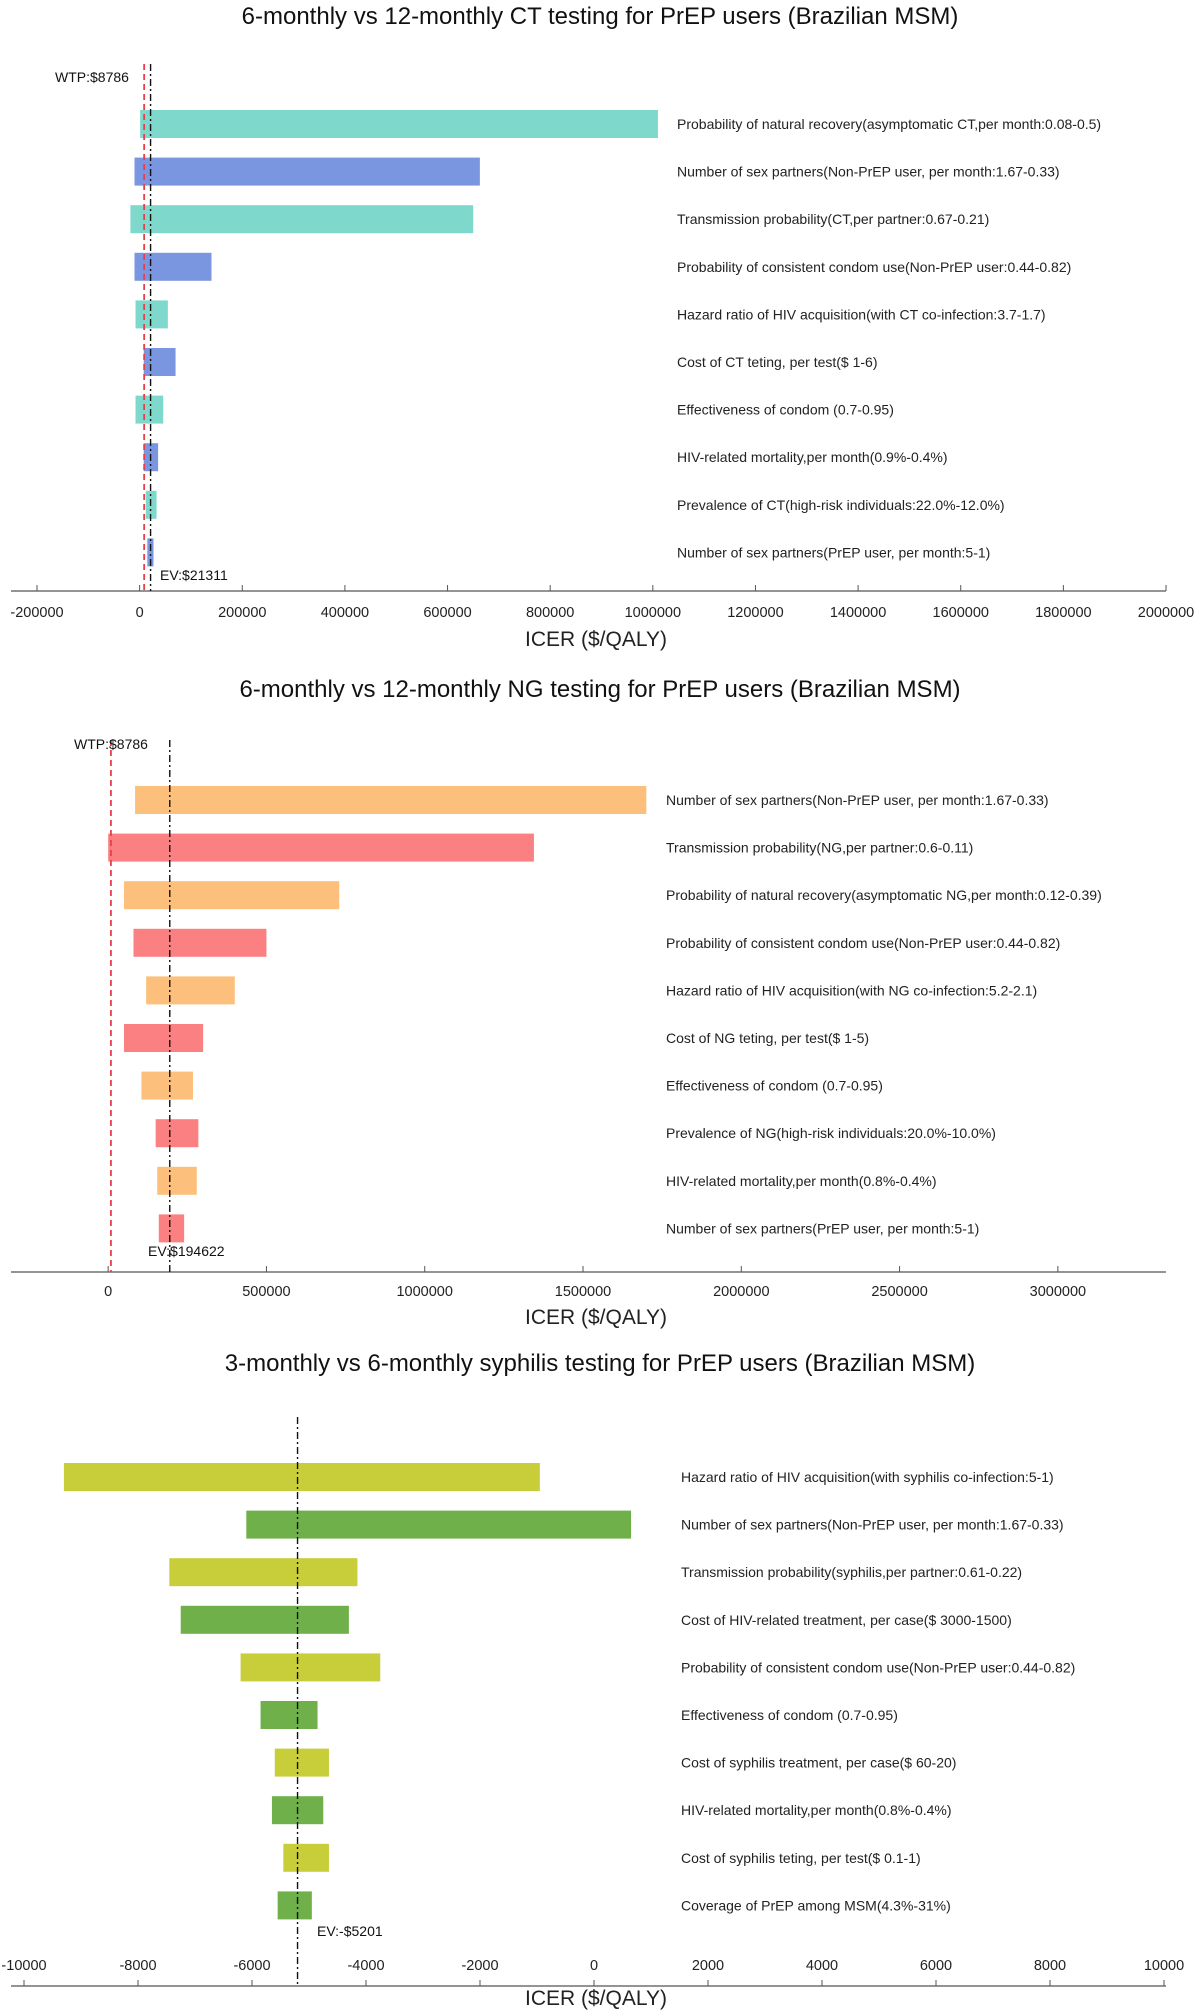 The height and width of the screenshot is (2016, 1200). Describe the element at coordinates (1058, 1292) in the screenshot. I see `x-tick-label: 3000000` at that location.